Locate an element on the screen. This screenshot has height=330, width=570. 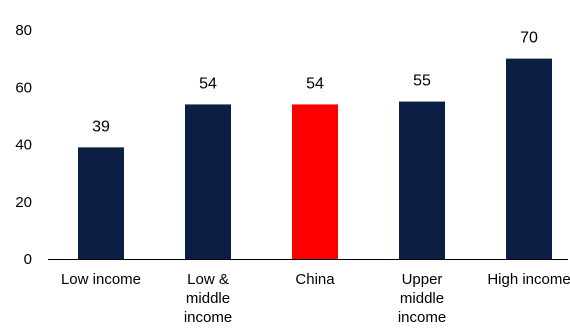
y-tick-label: 60 is located at coordinates (23, 87).